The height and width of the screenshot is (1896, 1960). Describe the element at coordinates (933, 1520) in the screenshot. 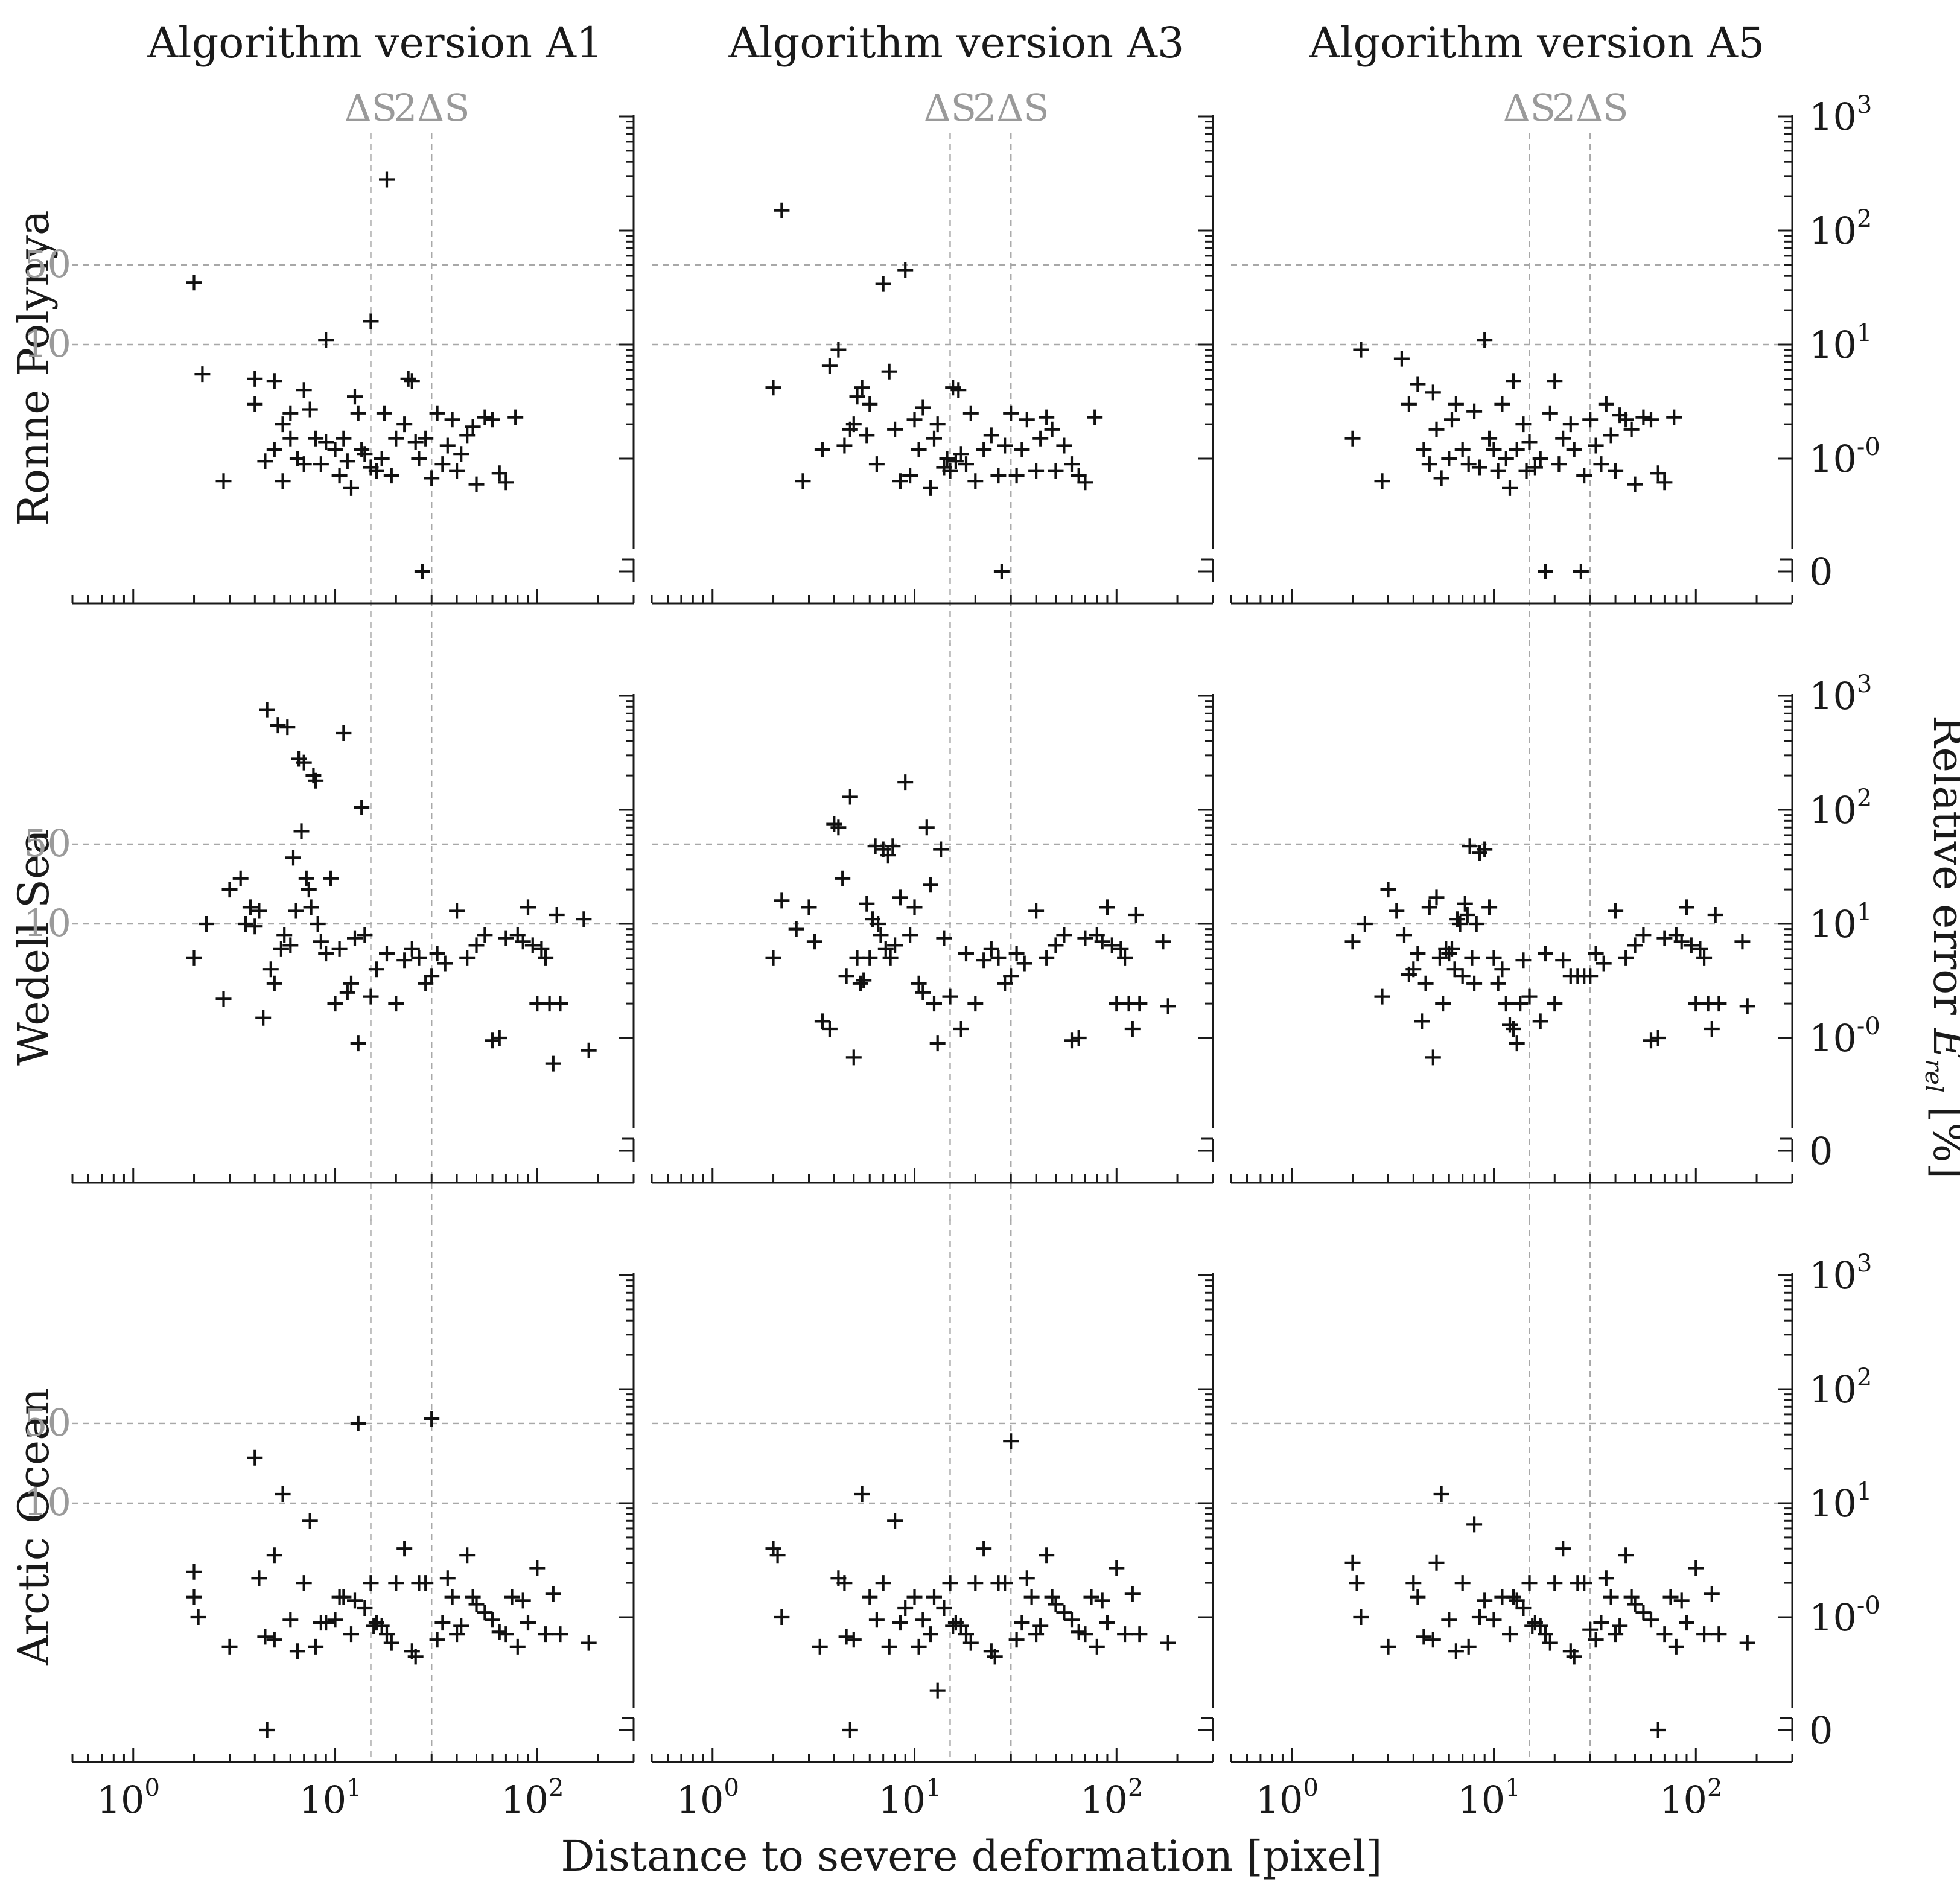

I see `panel-r2-c1: 100 101 102` at that location.